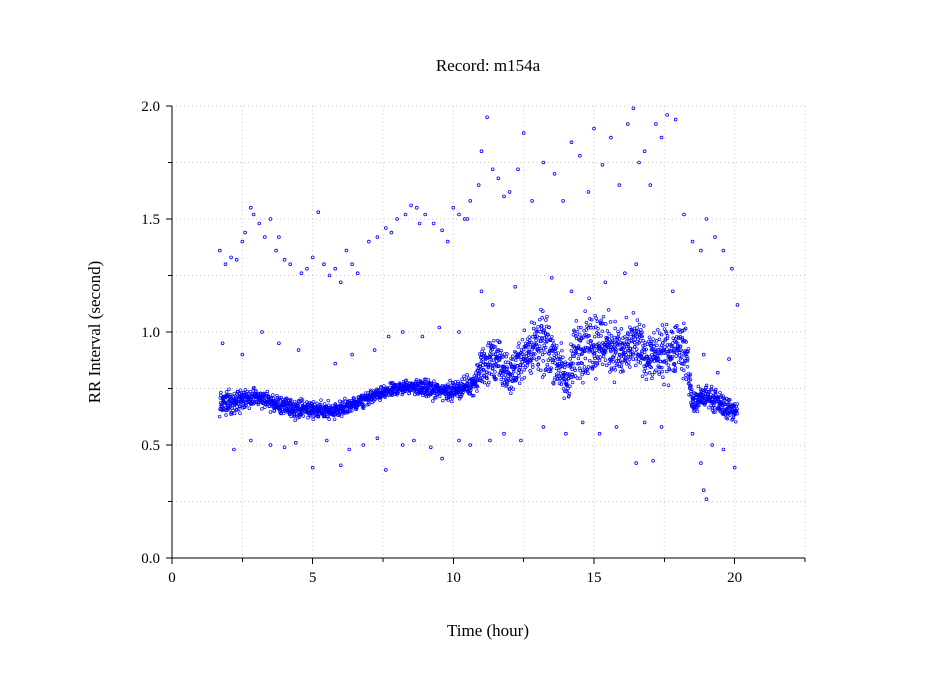 The width and height of the screenshot is (949, 697). What do you see at coordinates (150, 559) in the screenshot?
I see `y-tick-label: 0.0` at bounding box center [150, 559].